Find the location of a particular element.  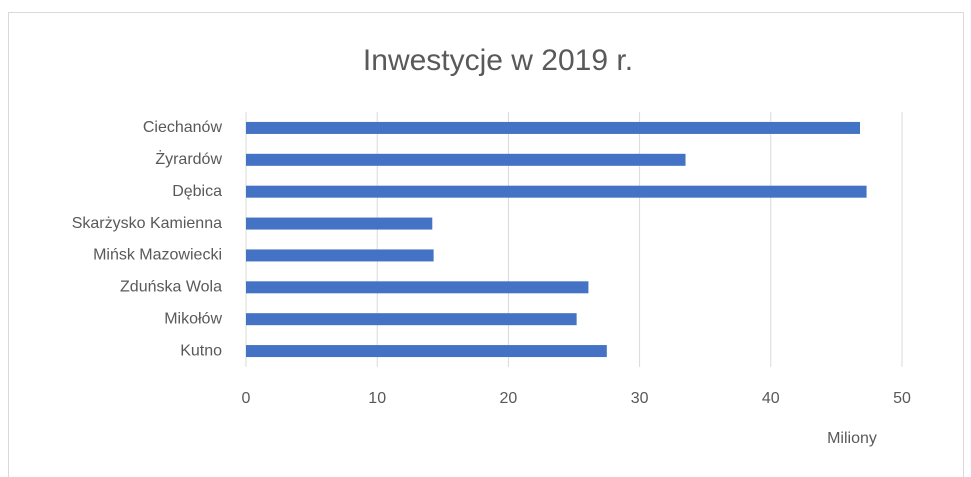

y-tick-label: Mińsk Mazowiecki is located at coordinates (157, 255).